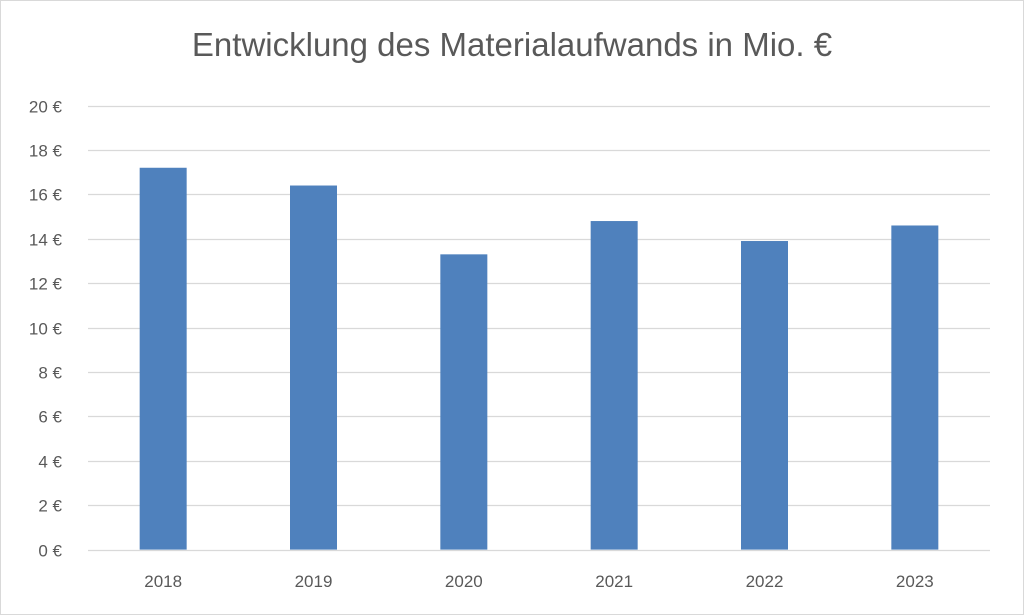  What do you see at coordinates (46, 195) in the screenshot?
I see `y-tick-label: 16 €` at bounding box center [46, 195].